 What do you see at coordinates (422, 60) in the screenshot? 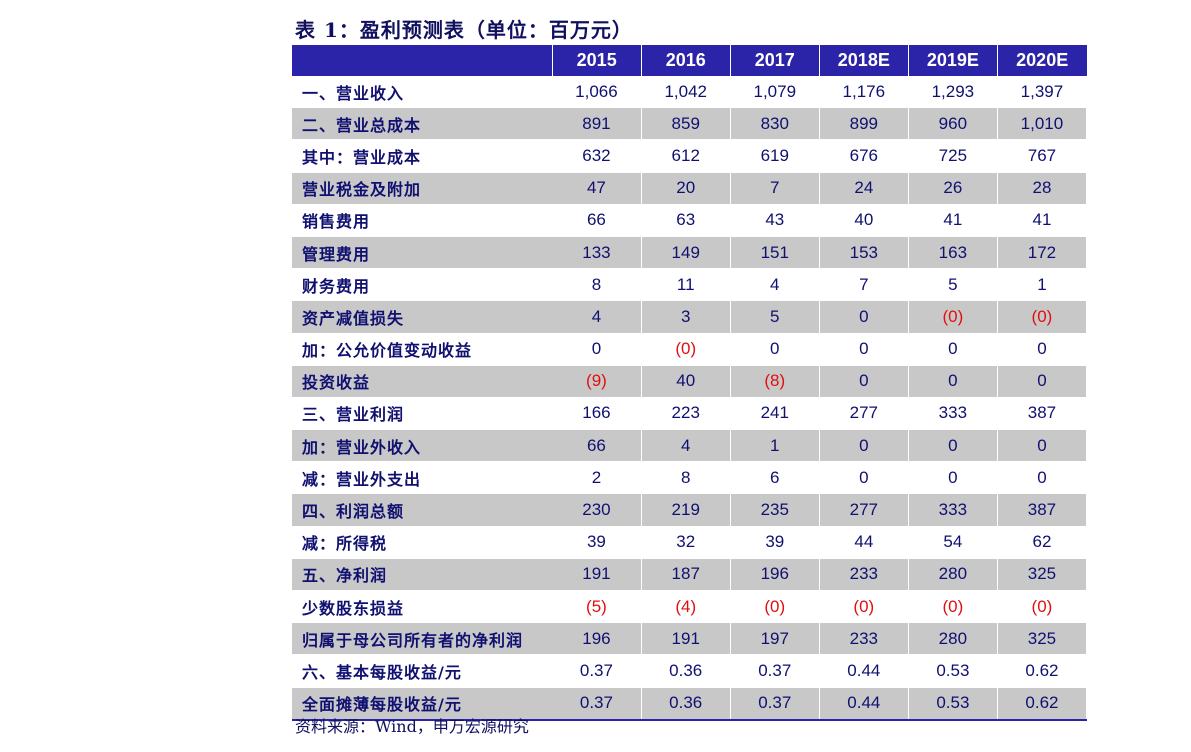
I see `header-cell-label` at bounding box center [422, 60].